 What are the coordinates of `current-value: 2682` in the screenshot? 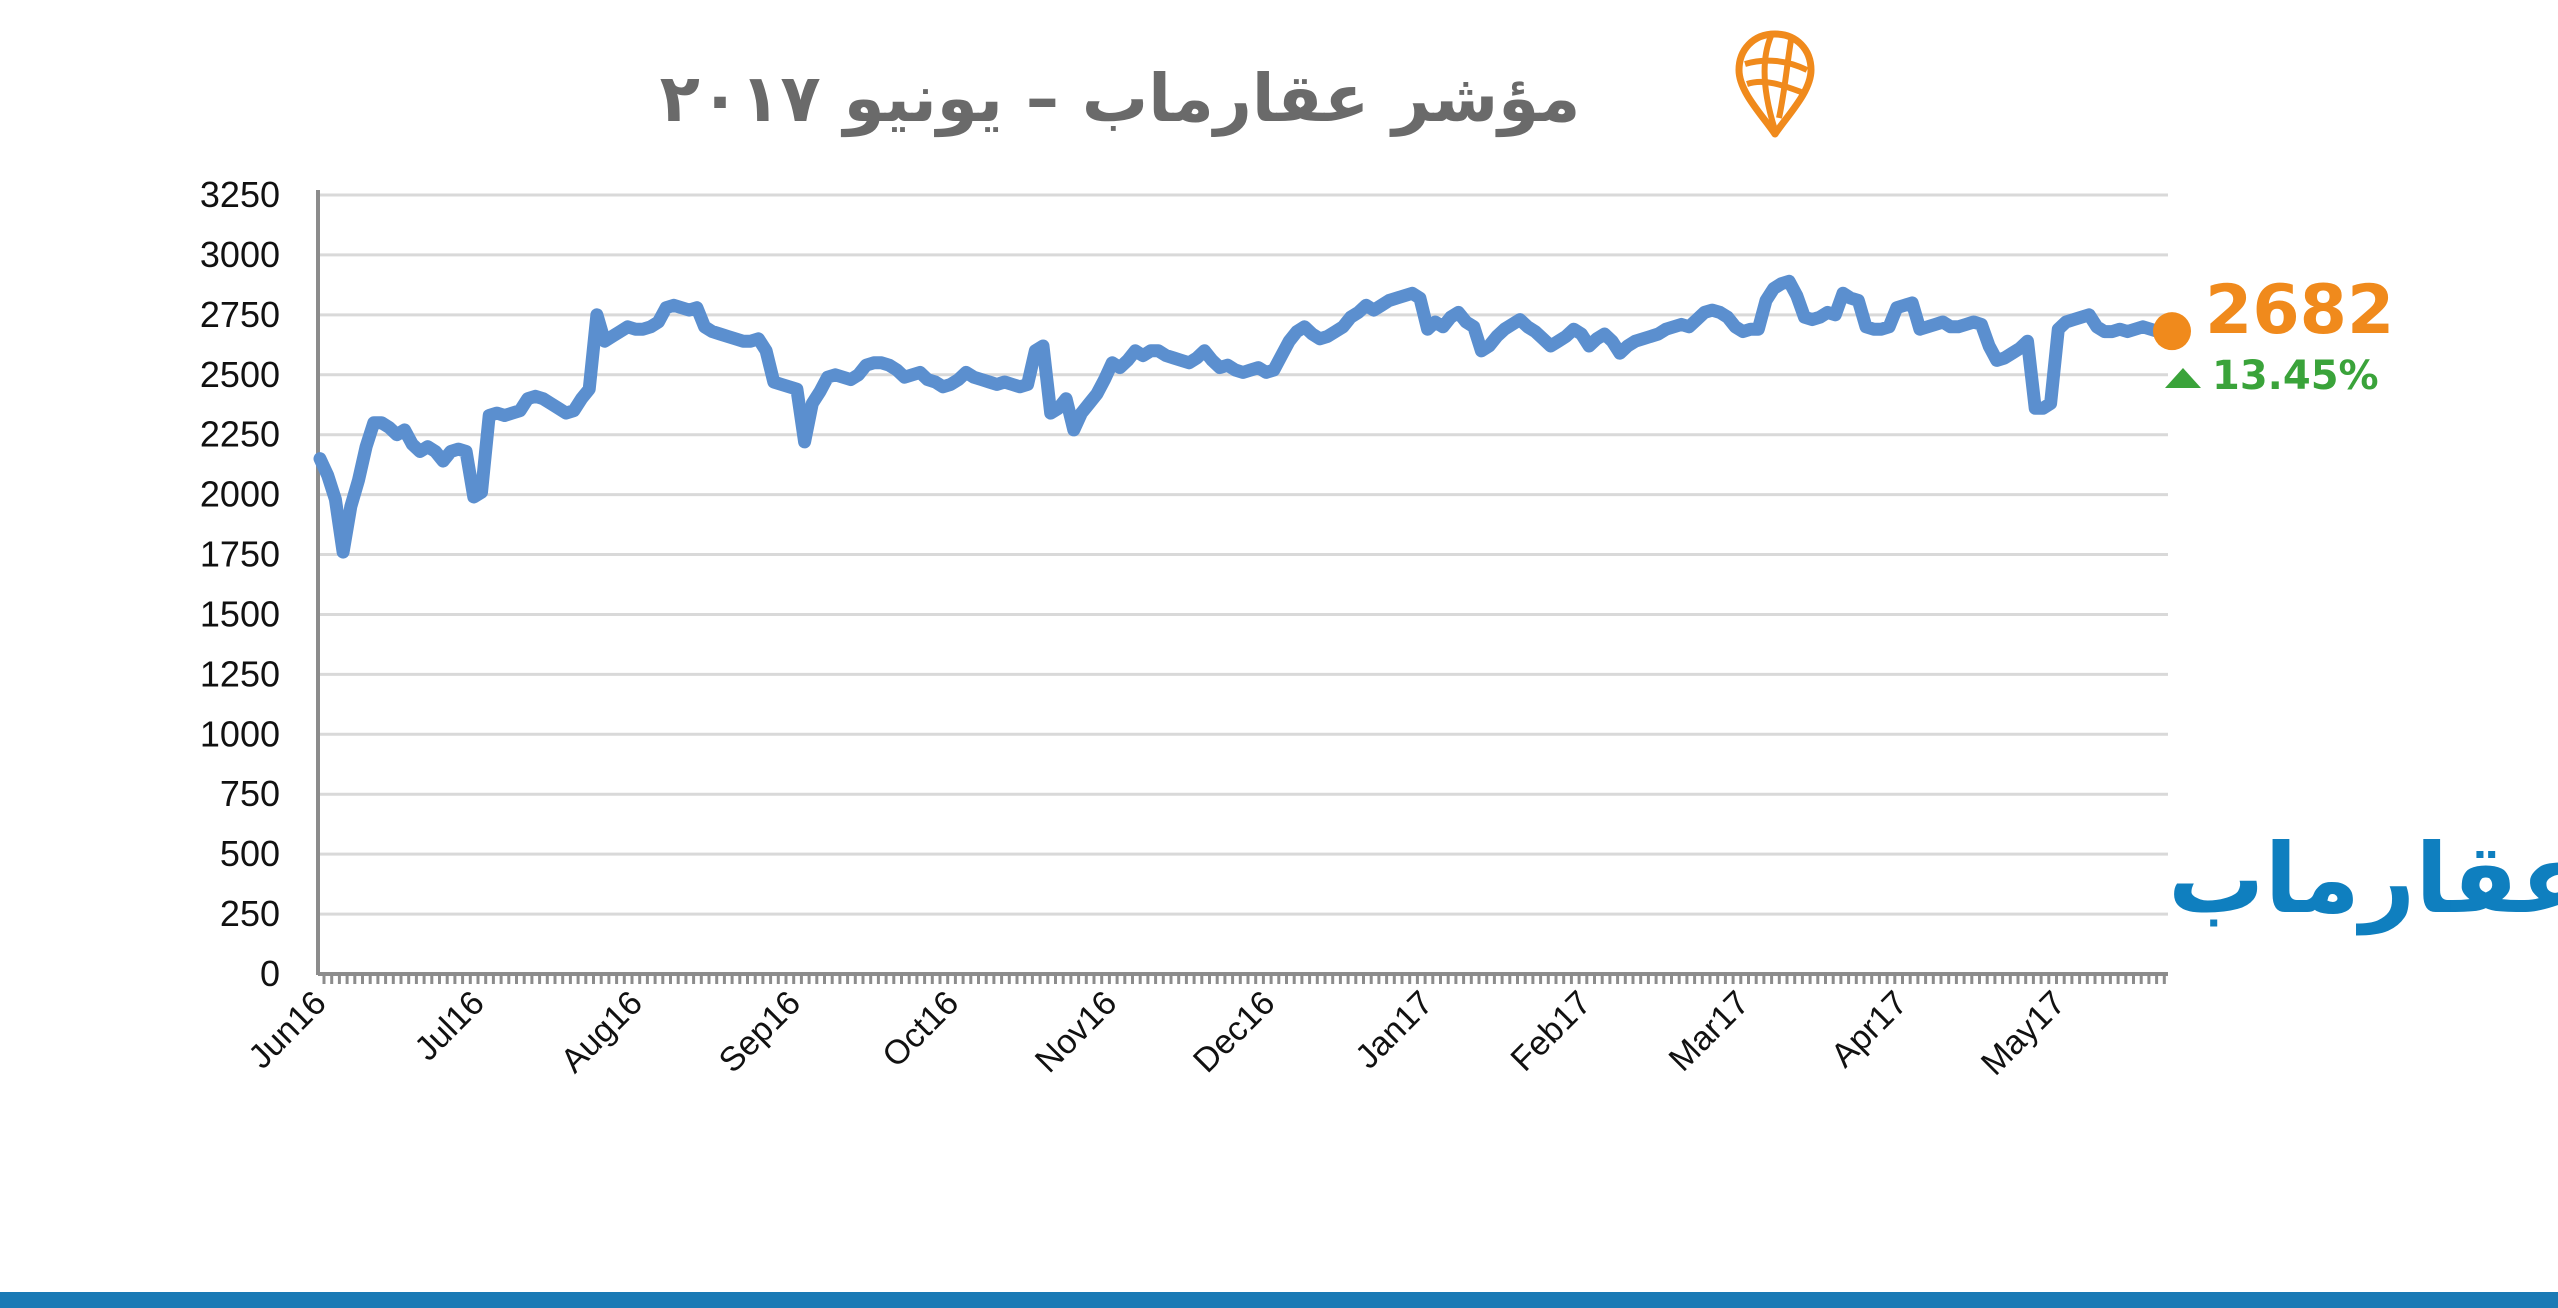 It's located at (2299, 310).